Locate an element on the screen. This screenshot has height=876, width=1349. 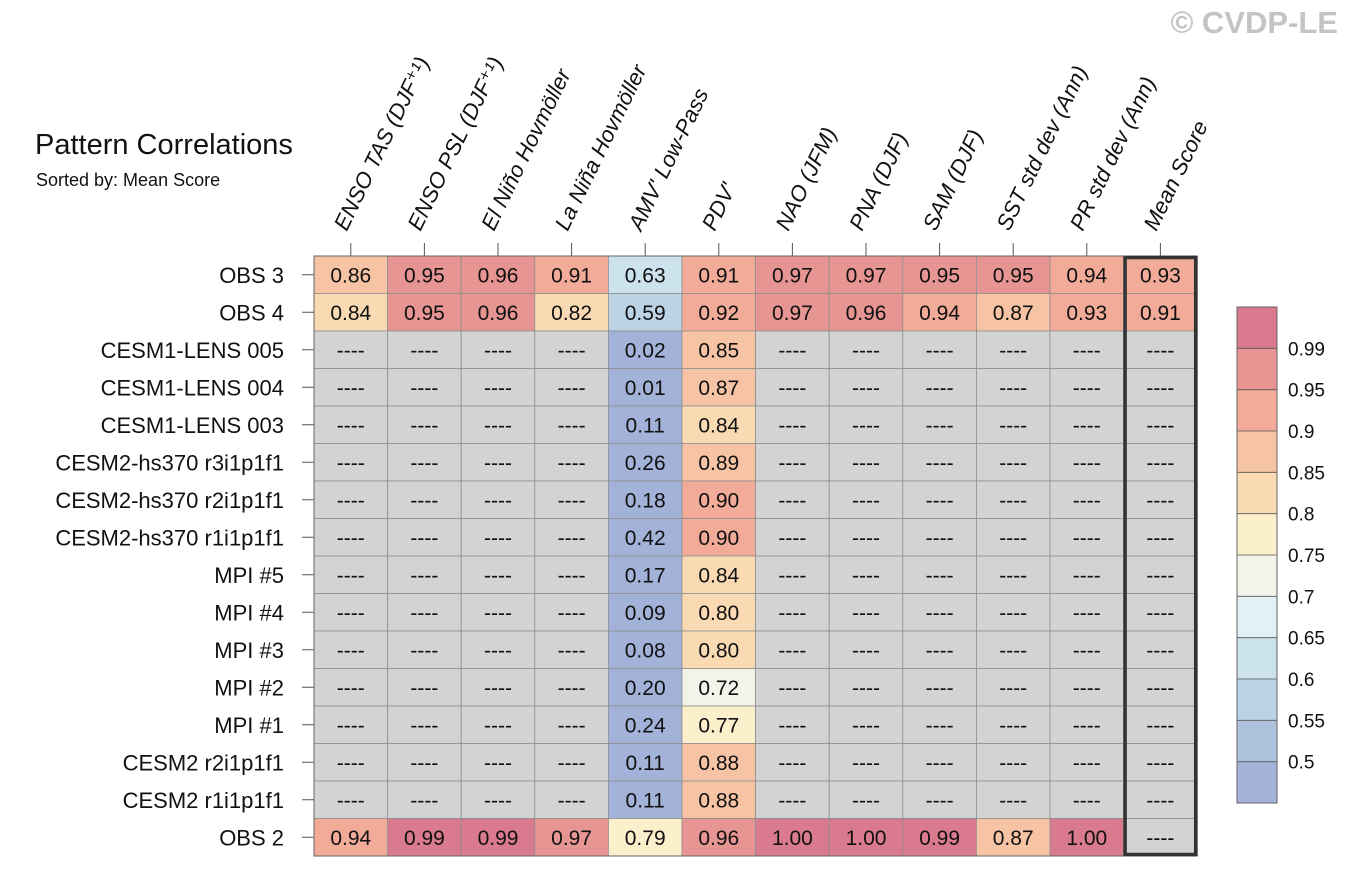
colorbar-tick-label: 0.9 is located at coordinates (1301, 432).